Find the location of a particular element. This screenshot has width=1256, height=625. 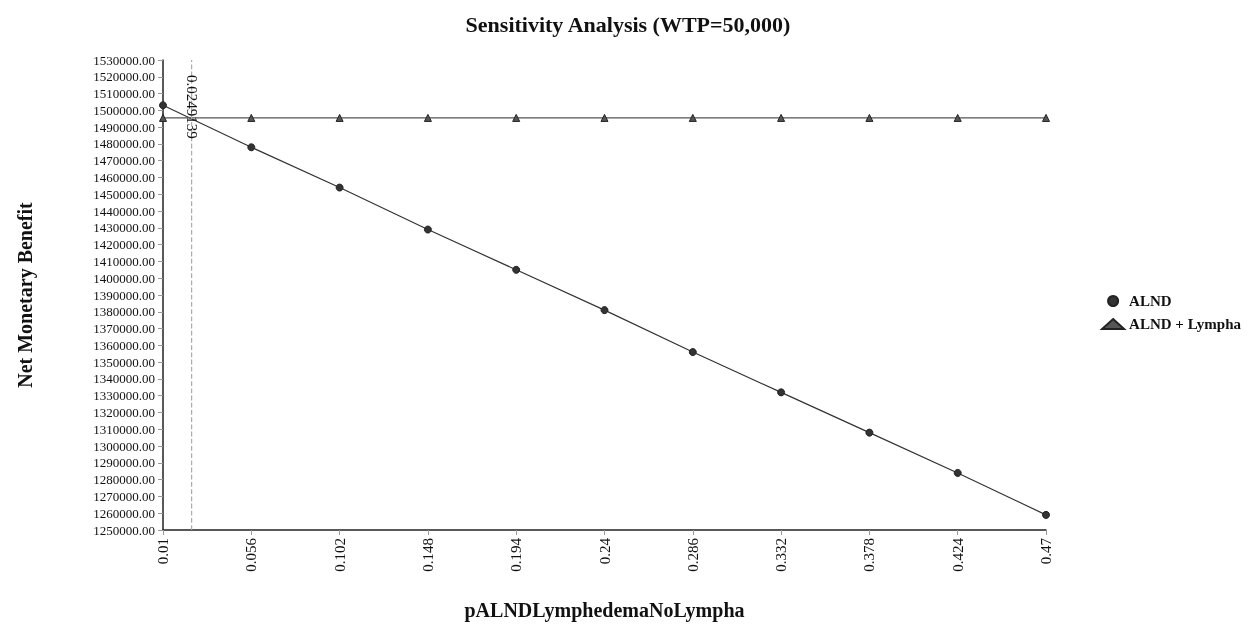

y-tick-label: 1350000.00 is located at coordinates (124, 362).